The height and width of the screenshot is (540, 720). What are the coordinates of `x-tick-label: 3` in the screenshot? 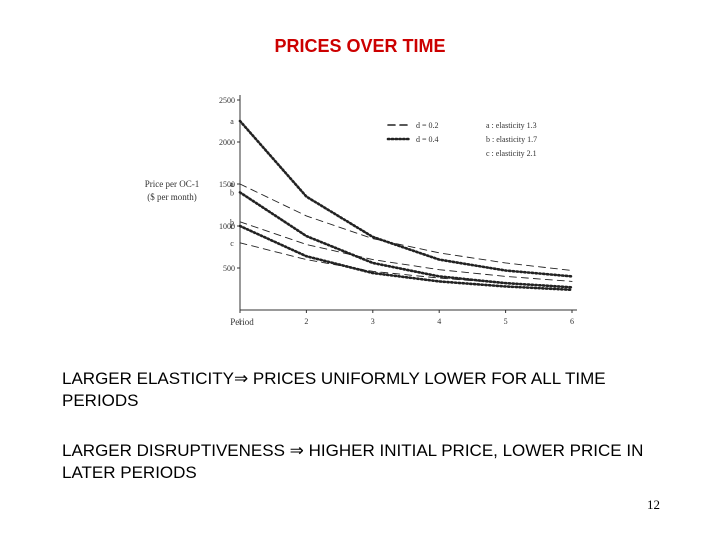 It's located at (373, 321).